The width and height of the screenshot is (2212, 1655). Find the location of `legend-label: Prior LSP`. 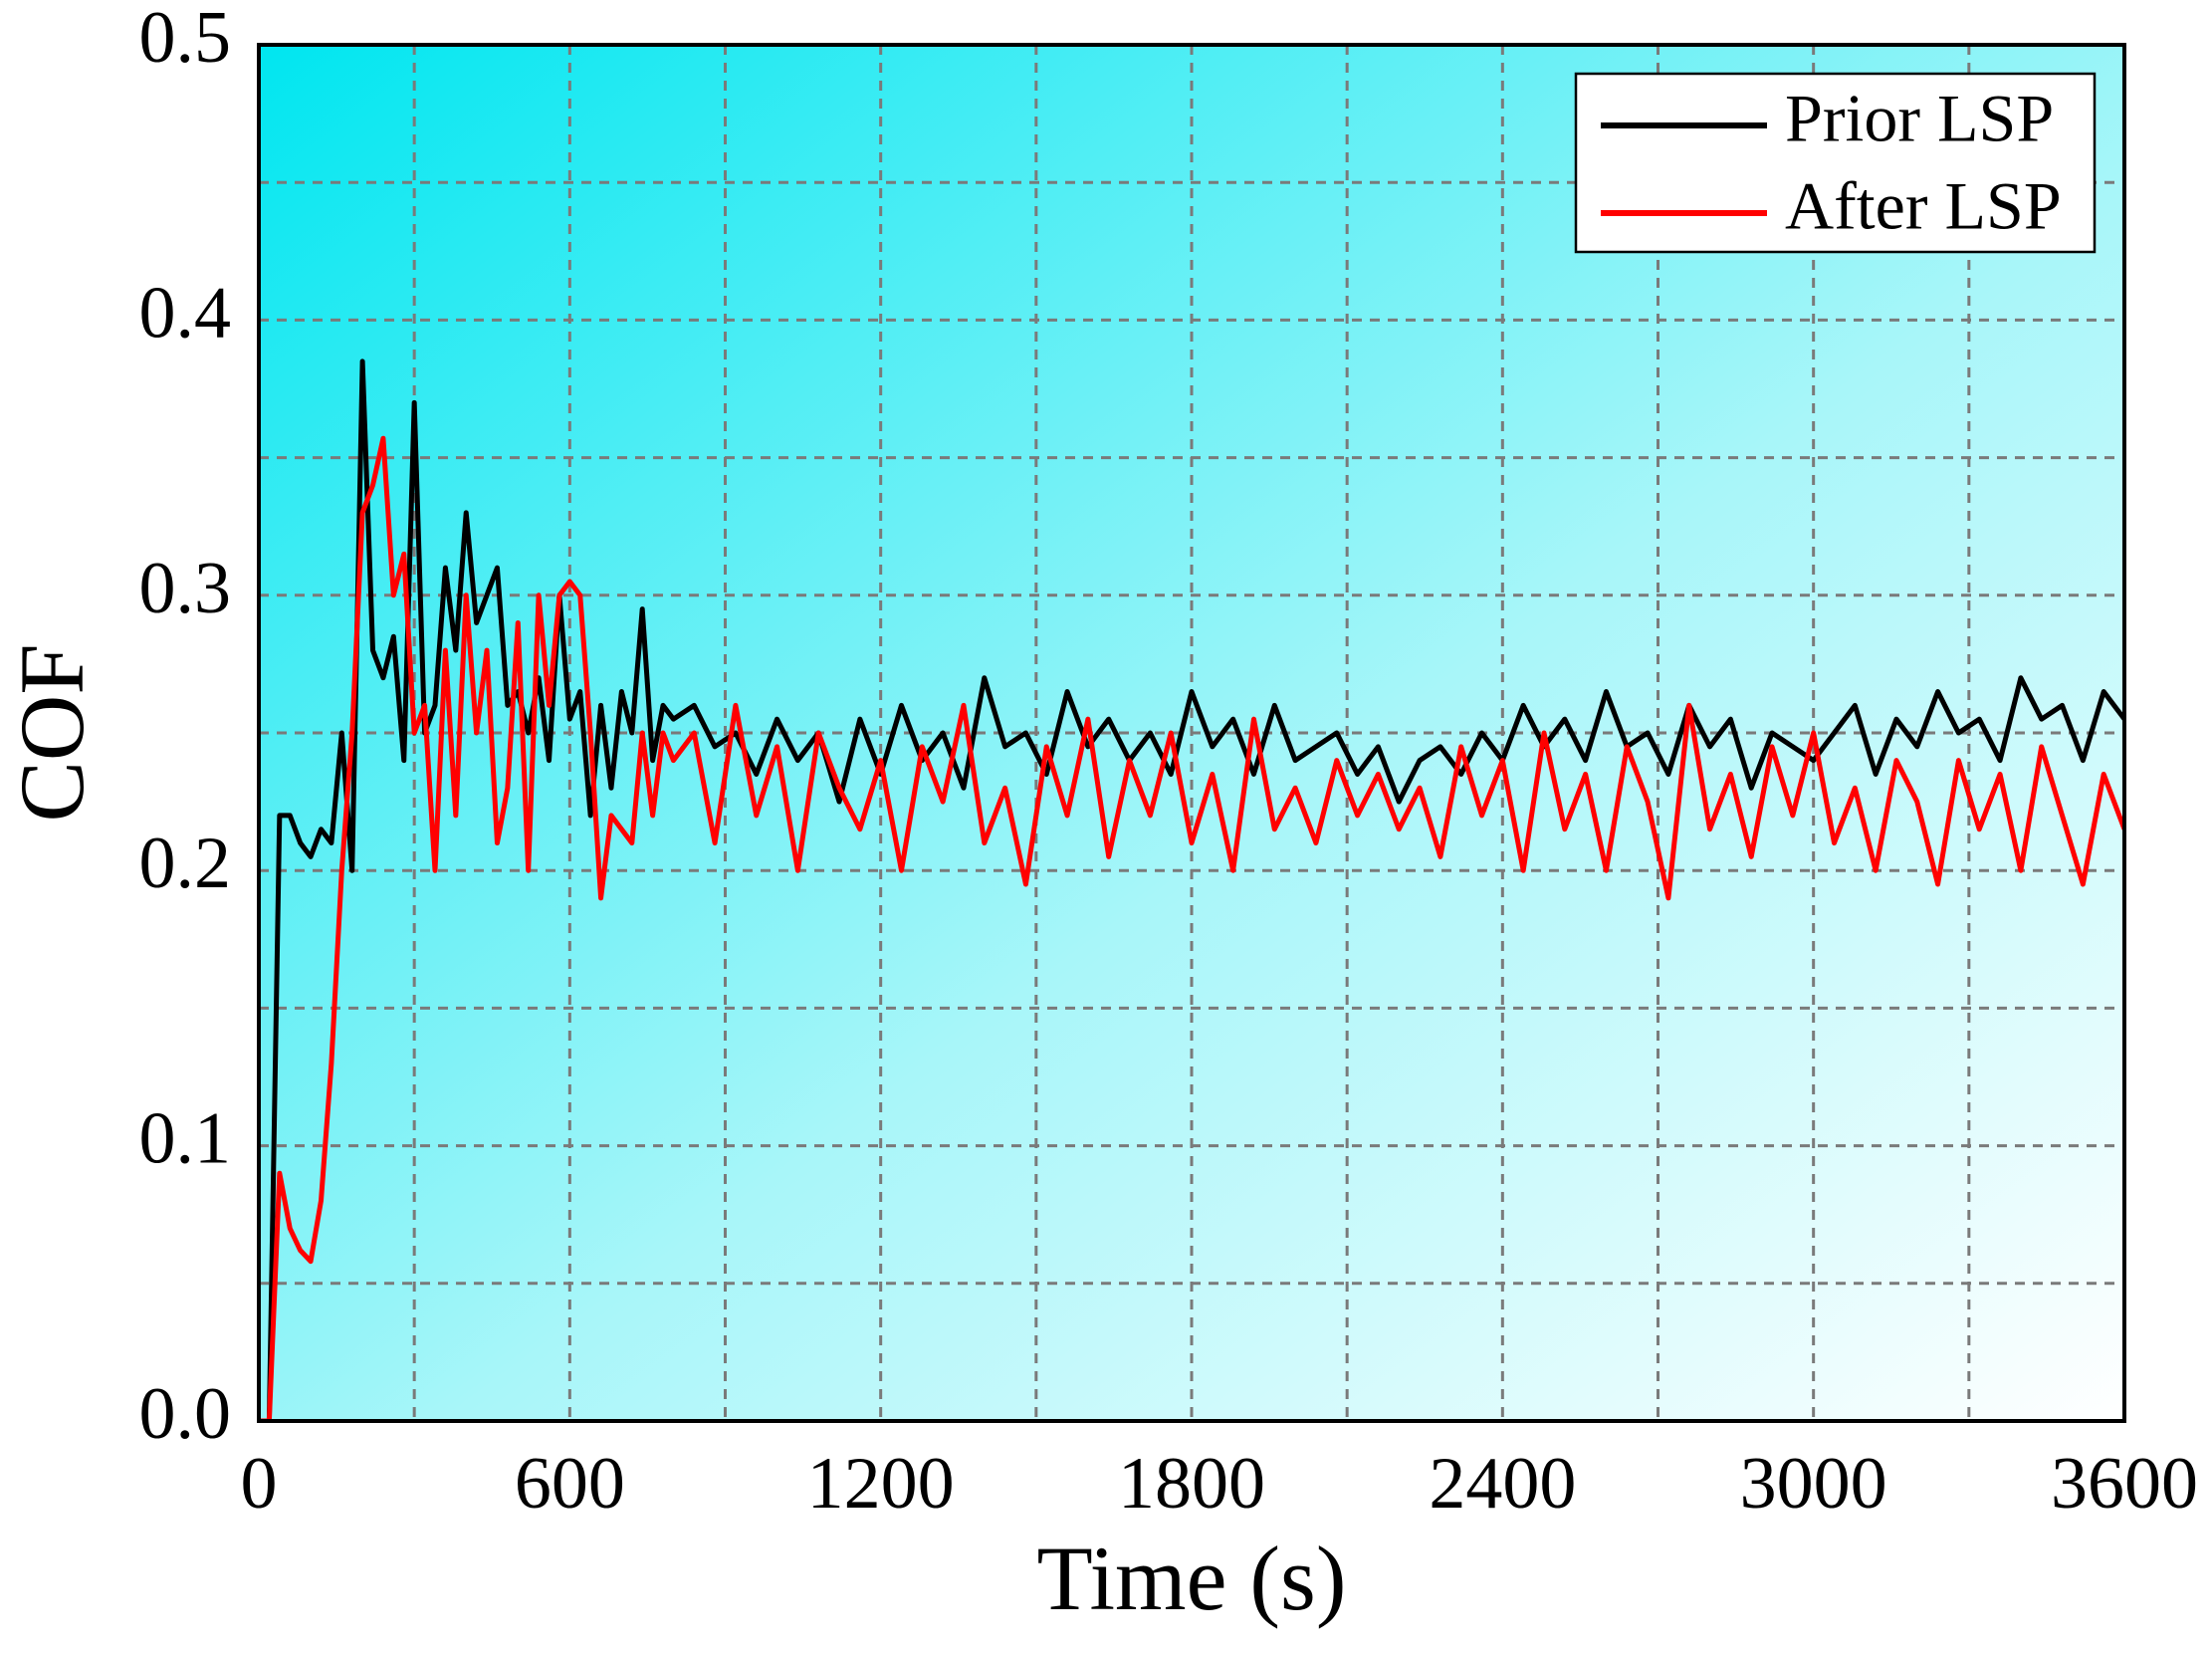

legend-label: Prior LSP is located at coordinates (1919, 118).